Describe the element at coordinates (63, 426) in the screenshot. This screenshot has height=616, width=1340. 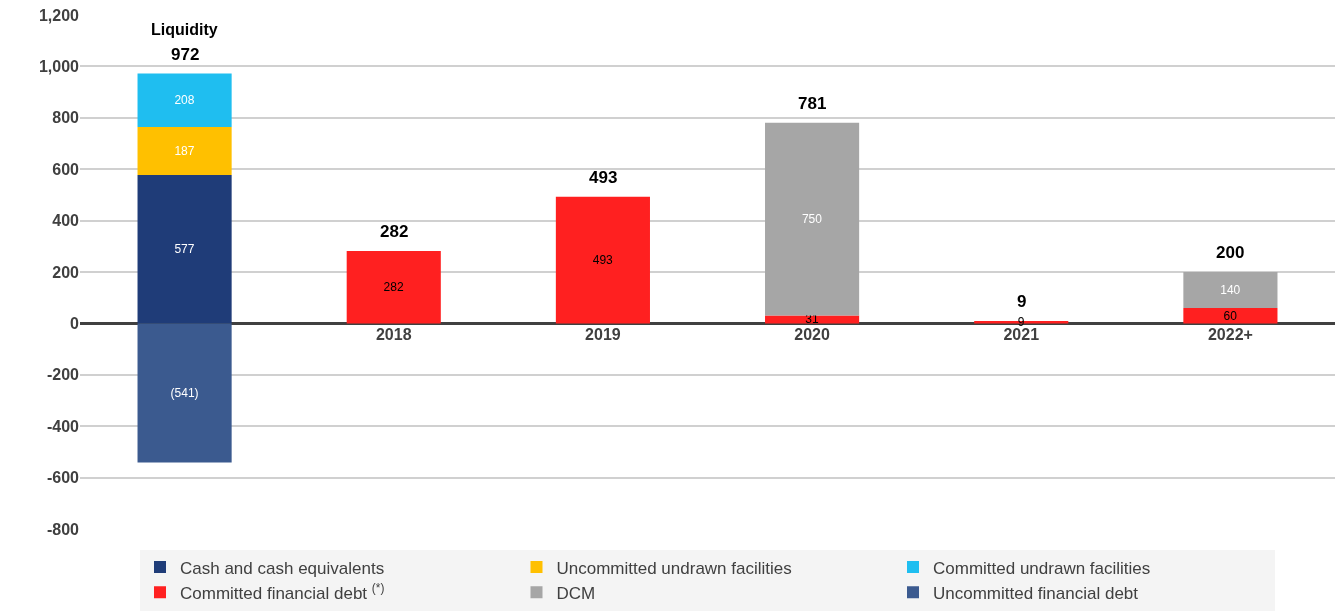
I see `y-tick-label: -400` at that location.